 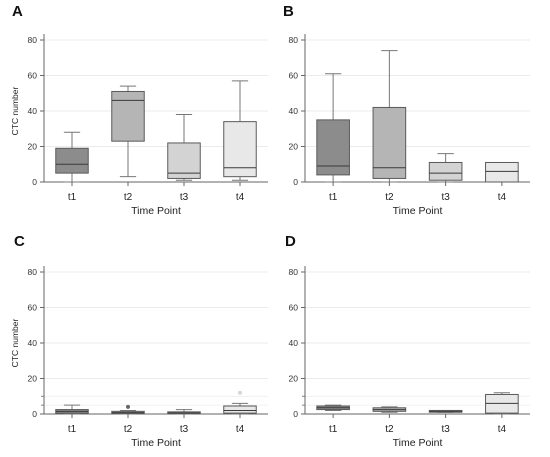 I want to click on panel-letter: D, so click(x=290, y=241).